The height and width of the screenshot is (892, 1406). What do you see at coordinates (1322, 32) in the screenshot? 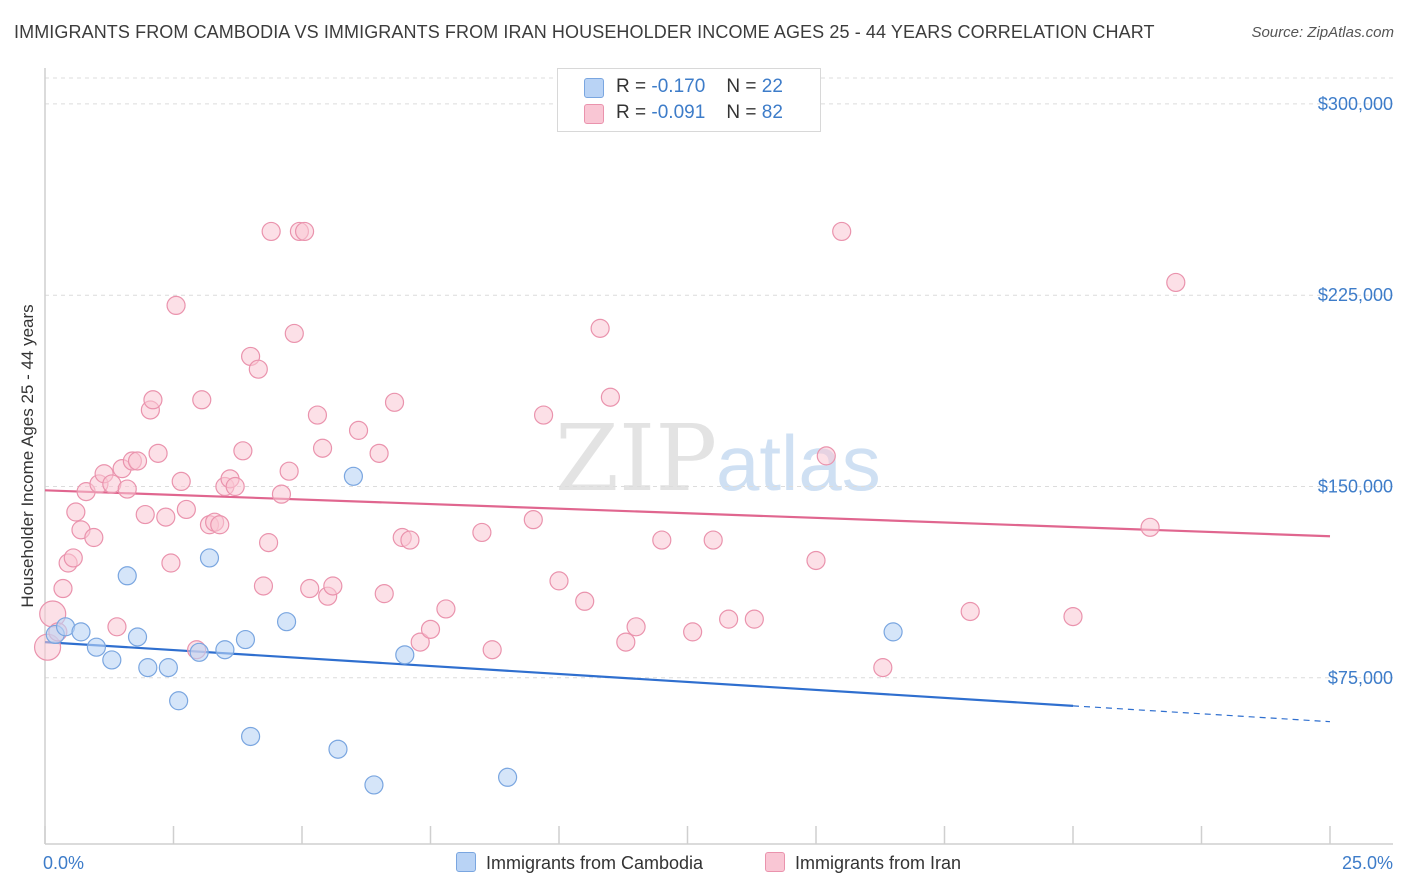
I see `source-credit: Source: ZipAtlas.com` at bounding box center [1322, 32].